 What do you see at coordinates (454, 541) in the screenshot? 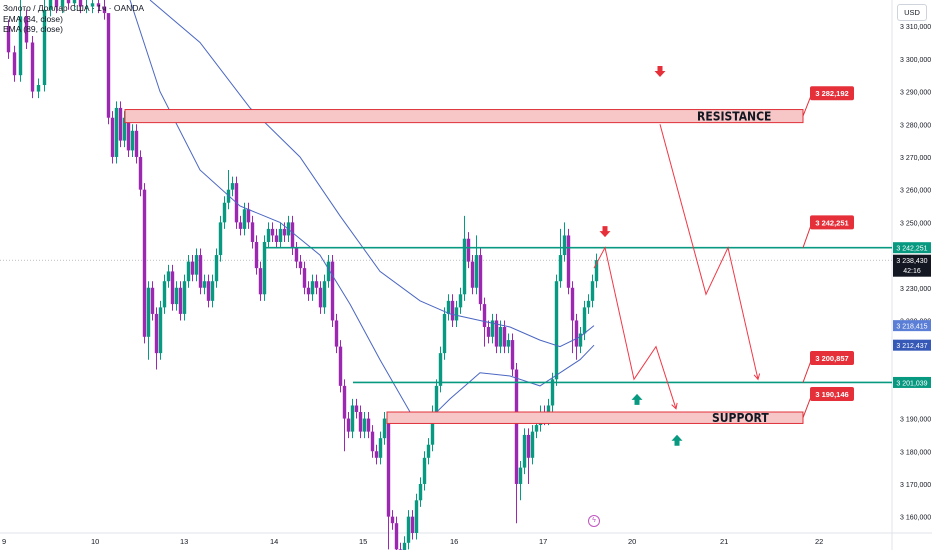
I see `time-tick-label: 16` at bounding box center [454, 541].